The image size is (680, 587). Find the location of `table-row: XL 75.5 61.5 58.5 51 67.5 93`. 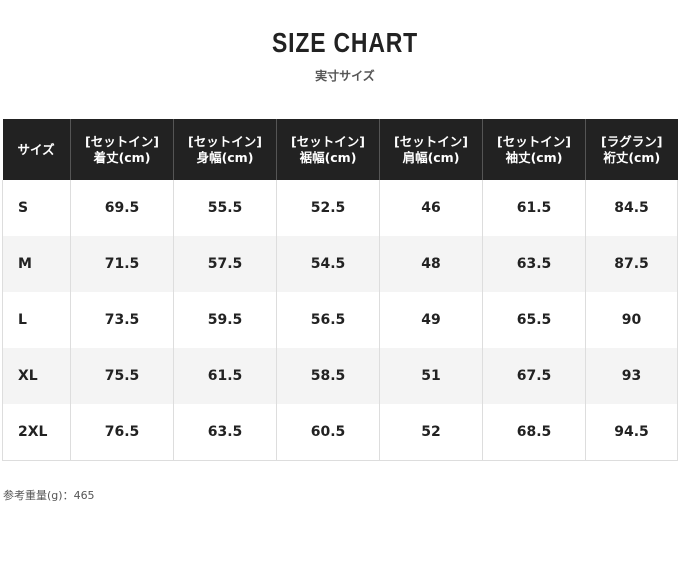

table-row: XL 75.5 61.5 58.5 51 67.5 93 is located at coordinates (340, 376).